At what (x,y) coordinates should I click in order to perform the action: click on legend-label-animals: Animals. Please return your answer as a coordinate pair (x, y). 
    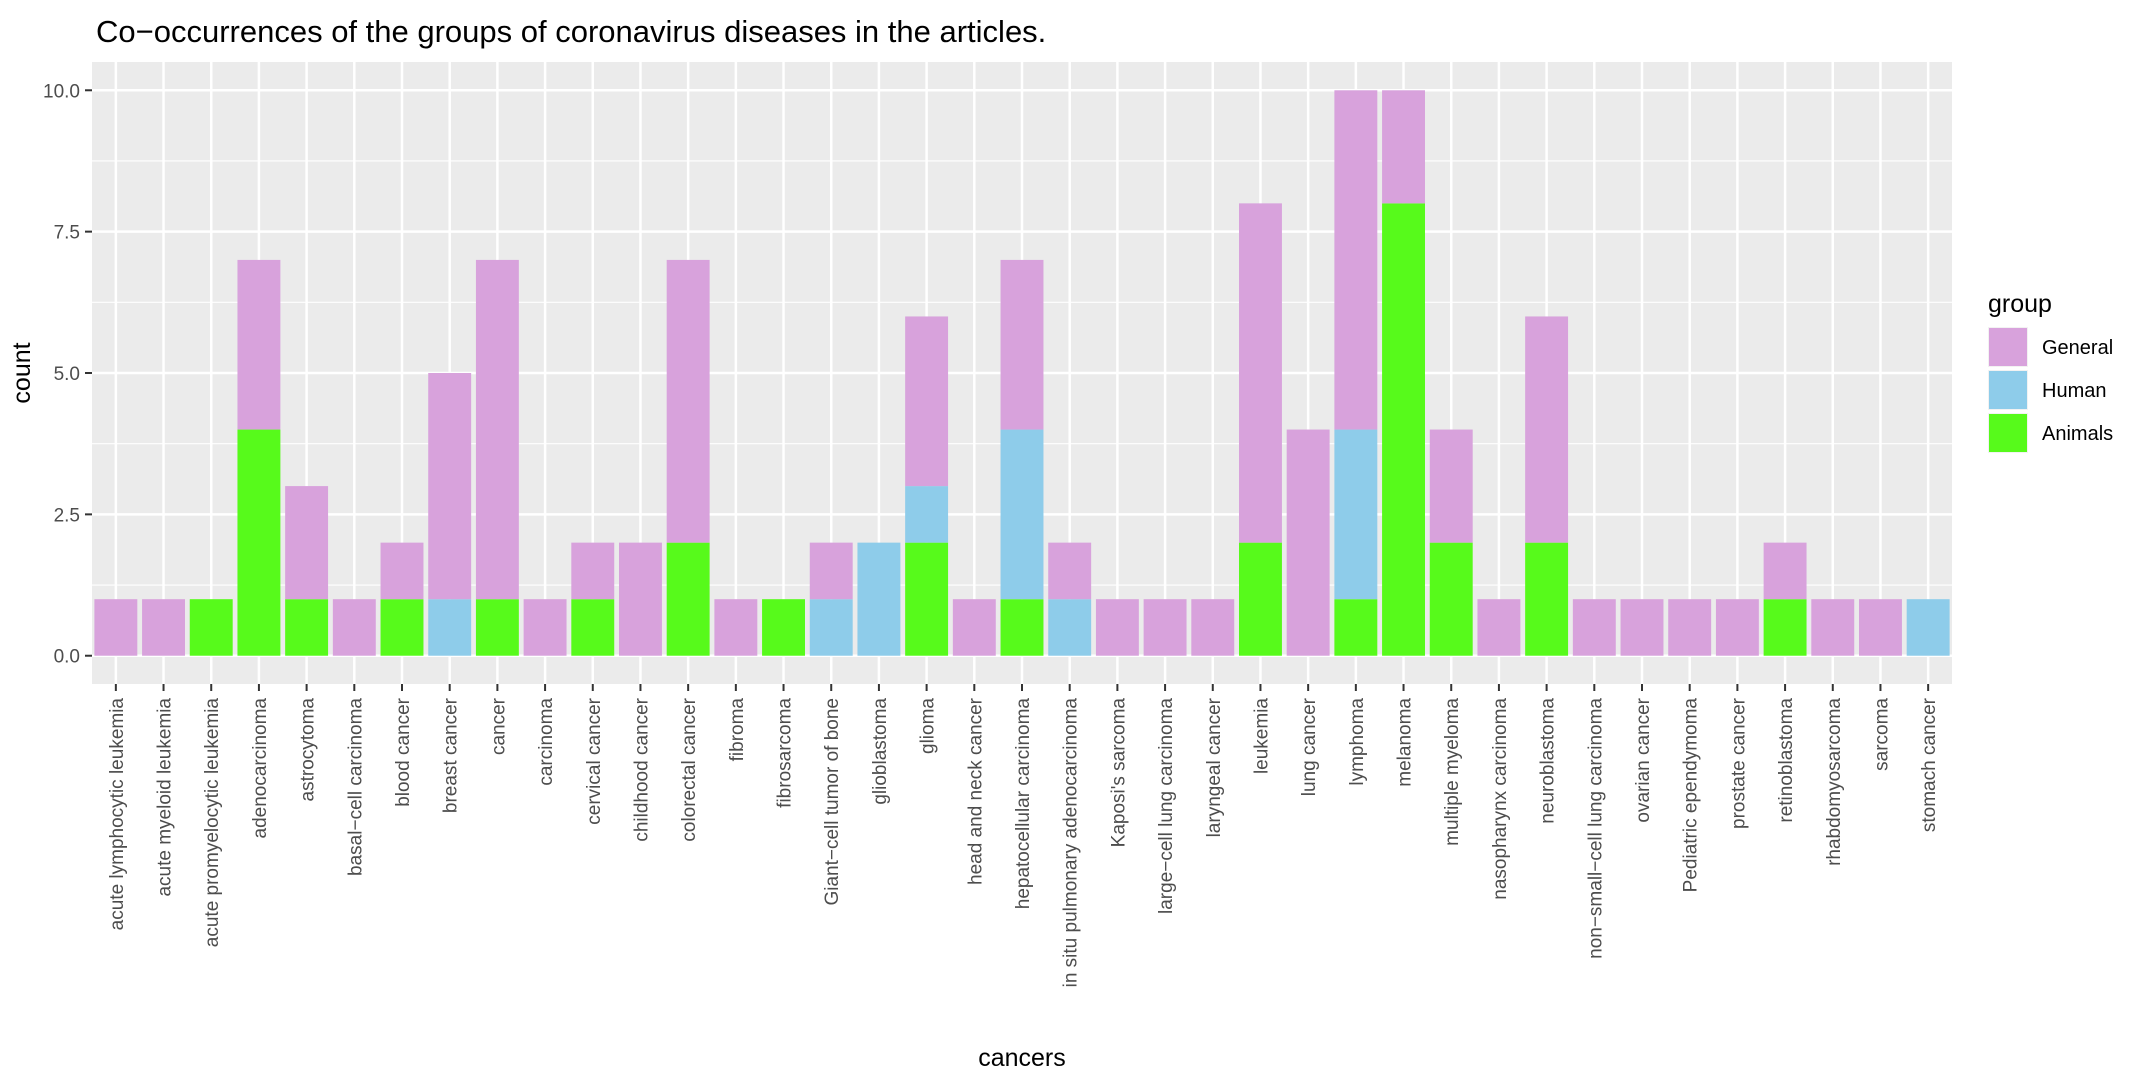
    Looking at the image, I should click on (2077, 434).